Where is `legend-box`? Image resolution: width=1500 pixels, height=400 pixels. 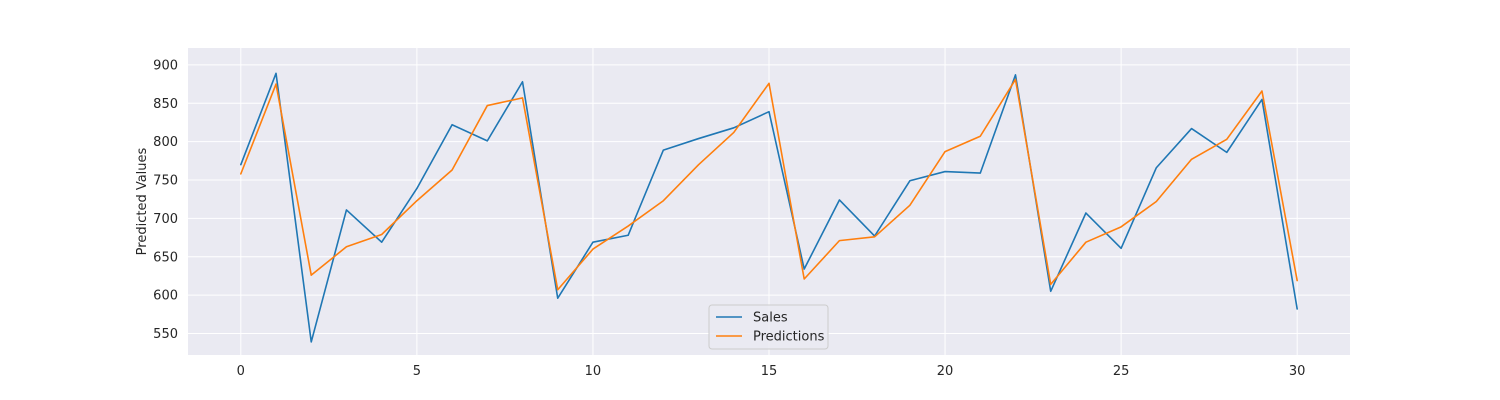
legend-box is located at coordinates (768, 327).